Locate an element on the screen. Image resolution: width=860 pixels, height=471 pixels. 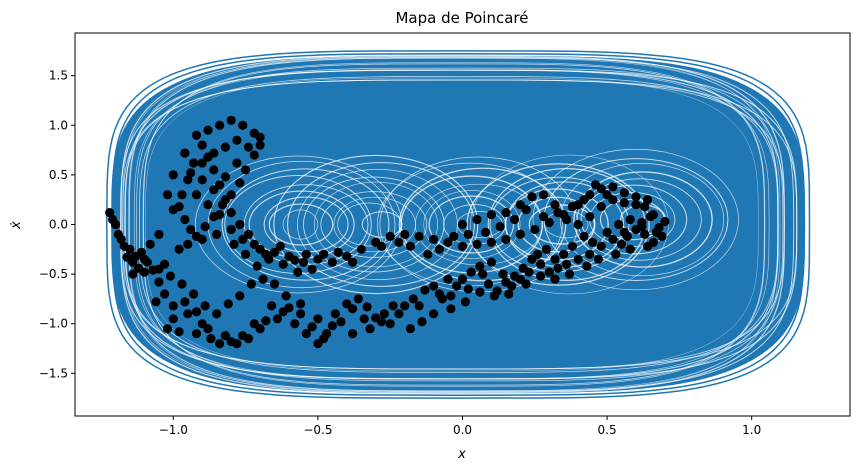
y-tick-label: −1.5 is located at coordinates (53, 373).